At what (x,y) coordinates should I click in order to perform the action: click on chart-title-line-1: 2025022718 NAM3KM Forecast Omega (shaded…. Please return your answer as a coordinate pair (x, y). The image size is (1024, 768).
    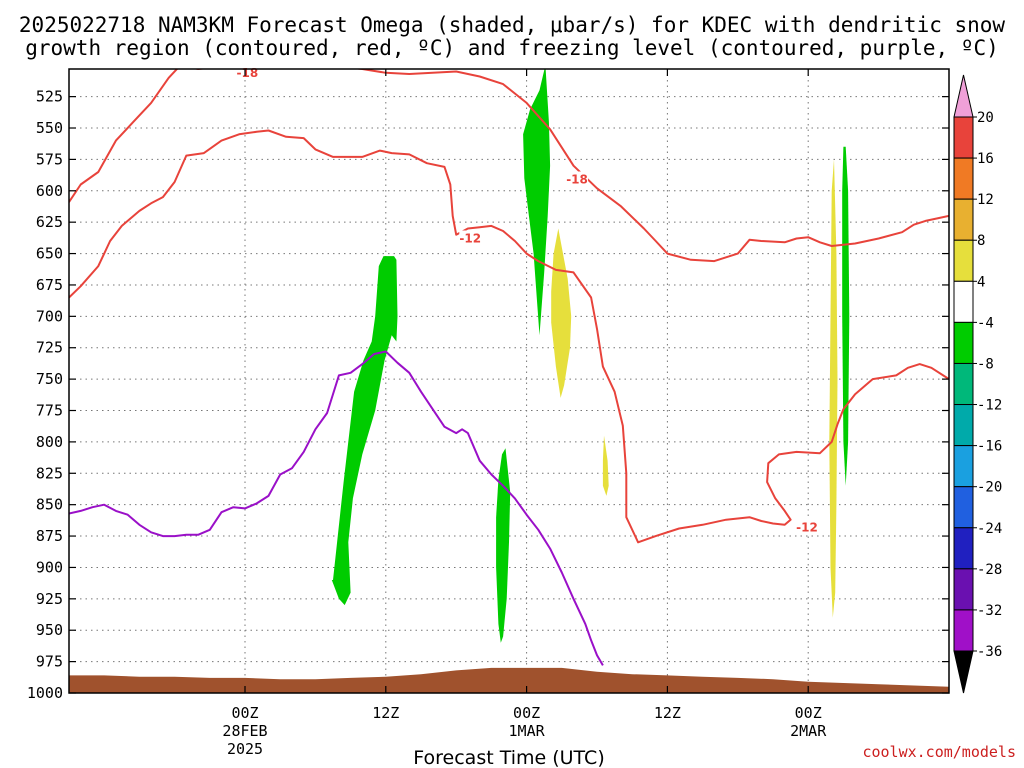
    Looking at the image, I should click on (512, 25).